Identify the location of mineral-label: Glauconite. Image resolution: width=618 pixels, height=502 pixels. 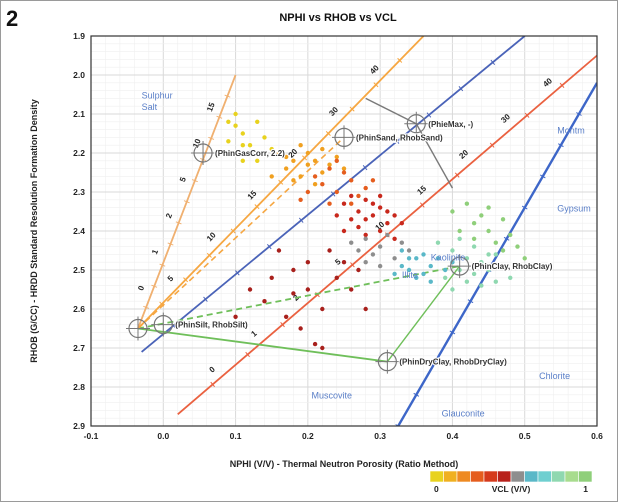
(463, 413).